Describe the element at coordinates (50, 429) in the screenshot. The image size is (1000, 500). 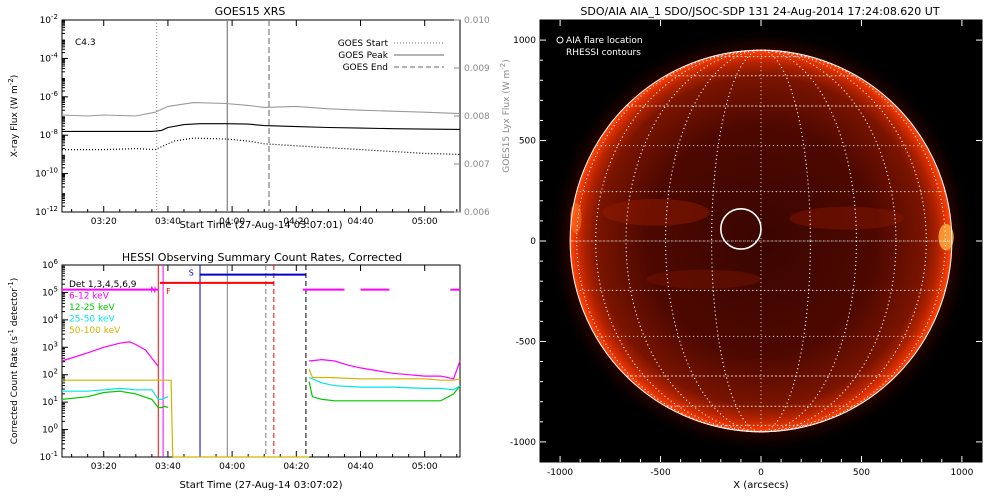
I see `hessi-y-tick-label: 10⁰` at that location.